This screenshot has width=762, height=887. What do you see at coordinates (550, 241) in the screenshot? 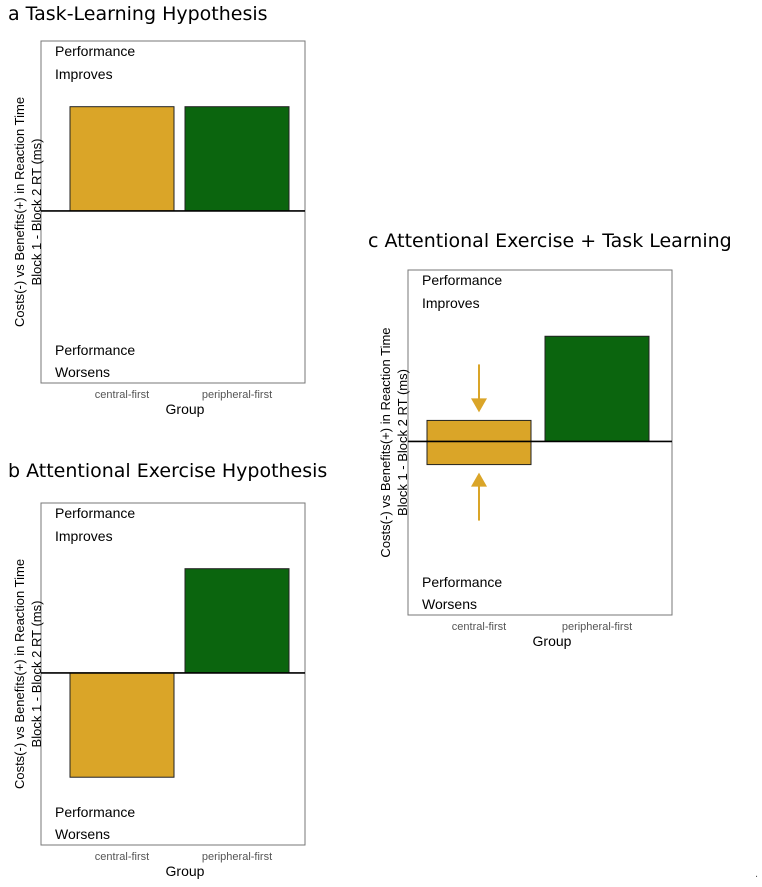
I see `panel-title: c Attentional Exercise + Task Learning` at bounding box center [550, 241].